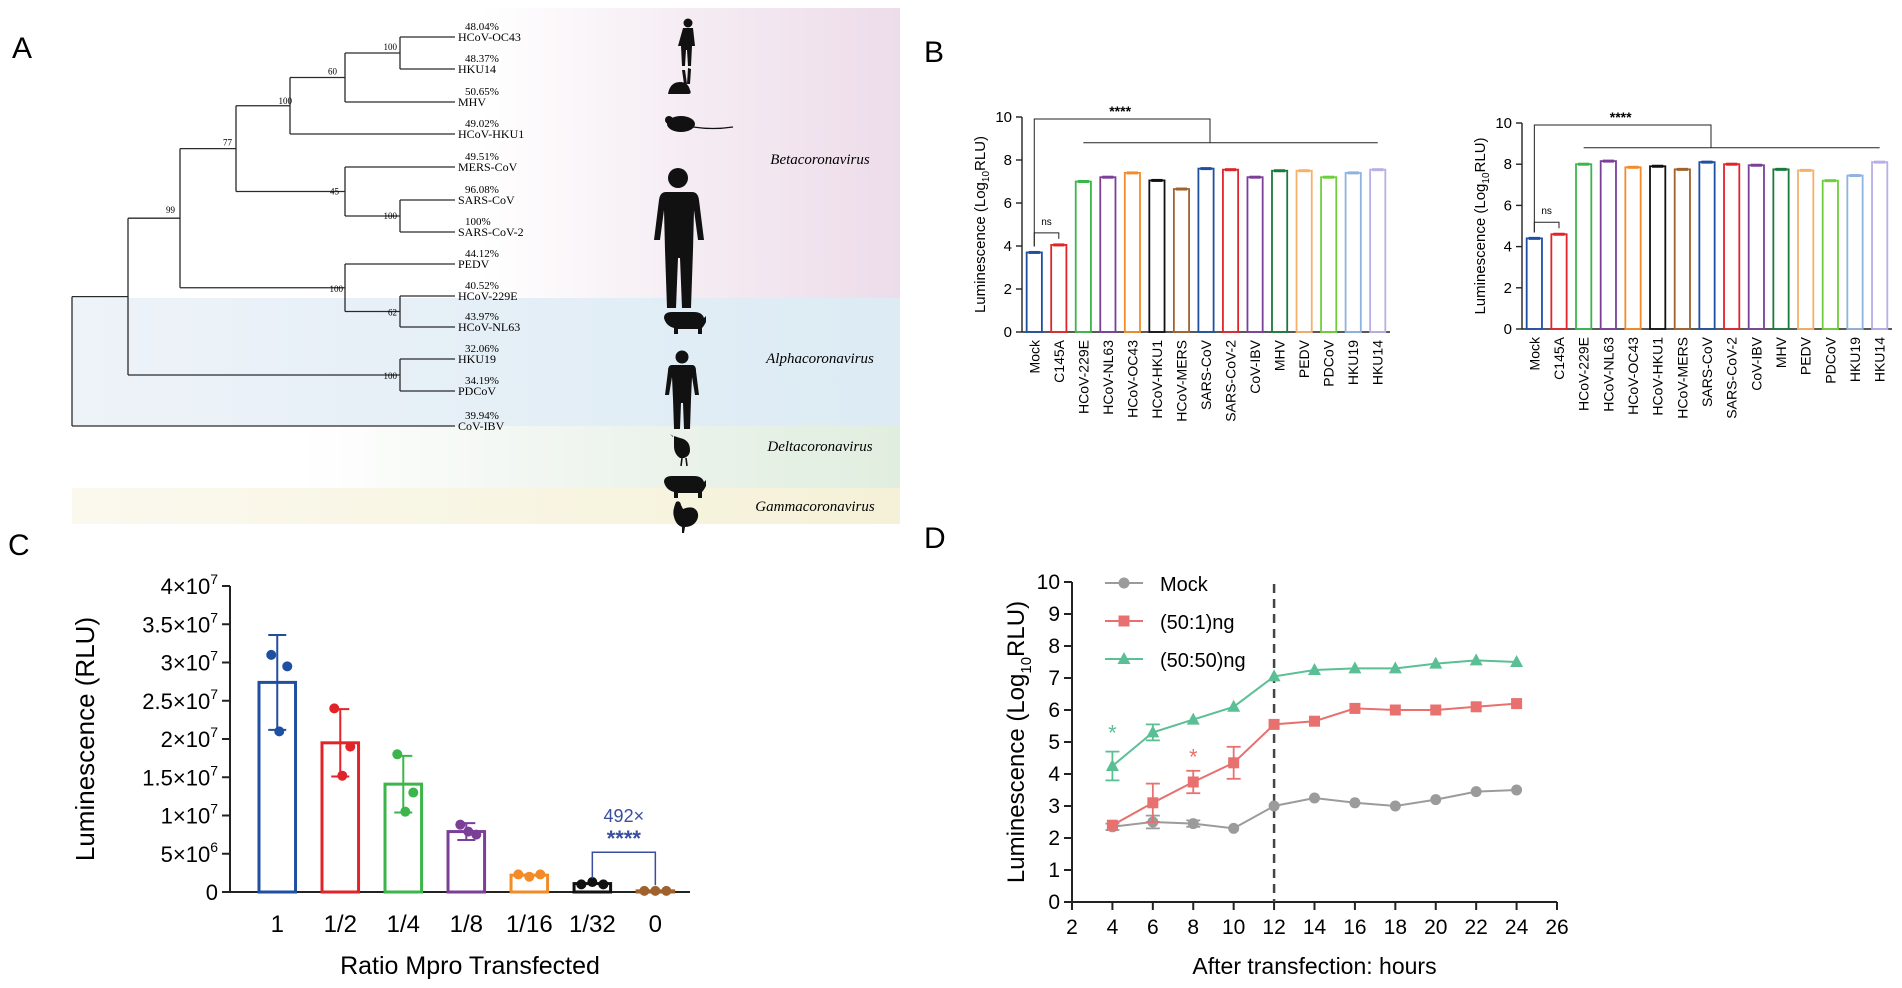  I want to click on panel-label-c: C, so click(19, 545).